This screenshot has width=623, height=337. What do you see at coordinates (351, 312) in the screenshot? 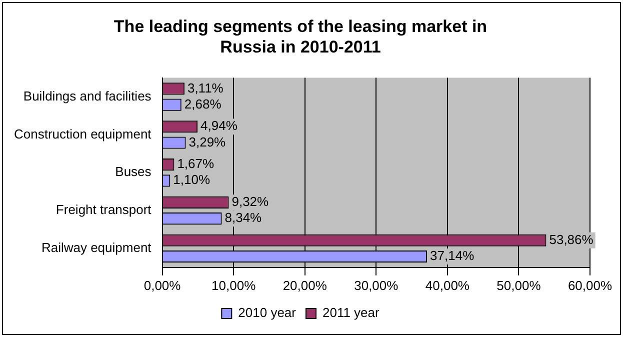
I see `legend-label: 2011 year` at bounding box center [351, 312].